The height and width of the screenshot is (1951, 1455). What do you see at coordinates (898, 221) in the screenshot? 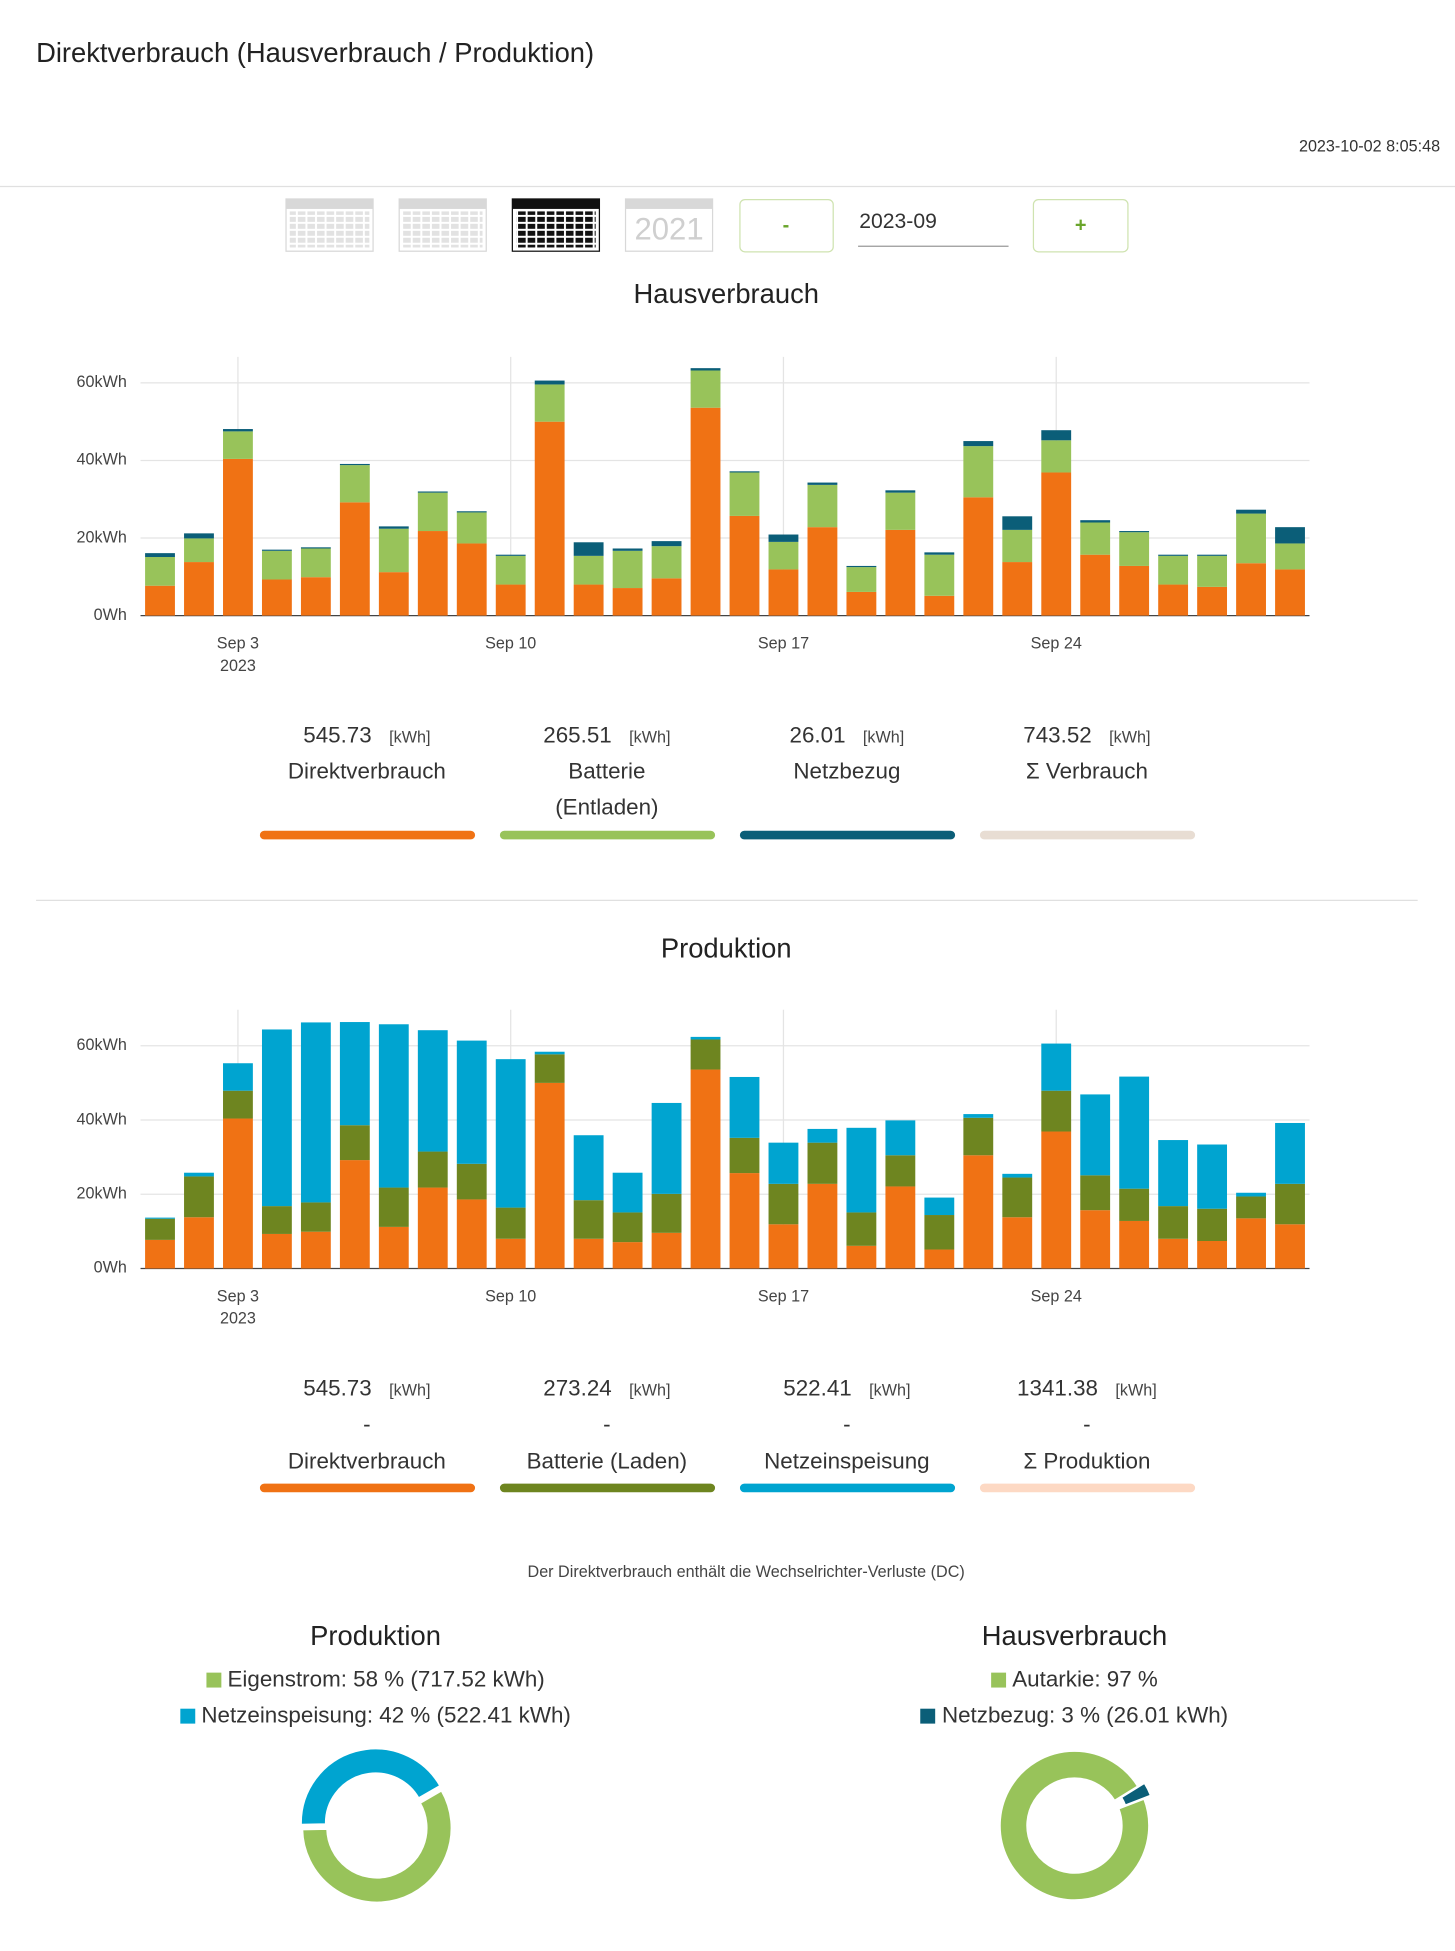
I see `period-value: 2023-09` at bounding box center [898, 221].